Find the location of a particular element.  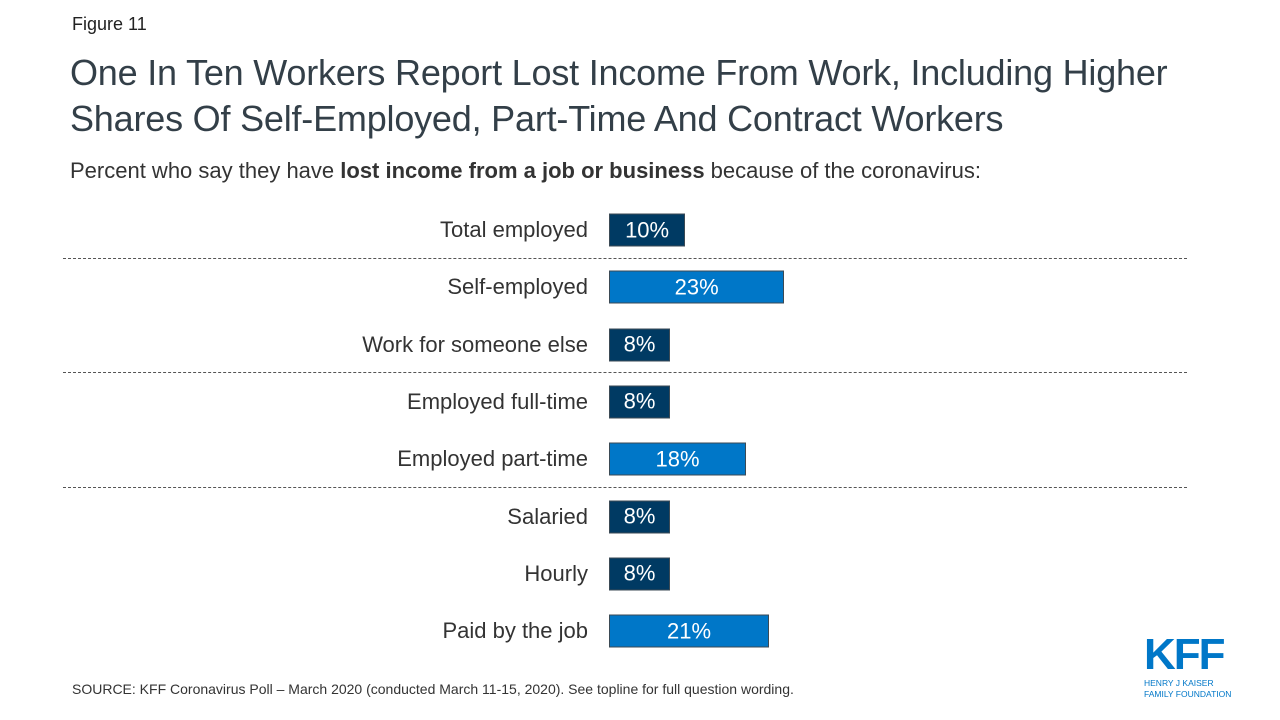

data-label: 10% is located at coordinates (647, 229).